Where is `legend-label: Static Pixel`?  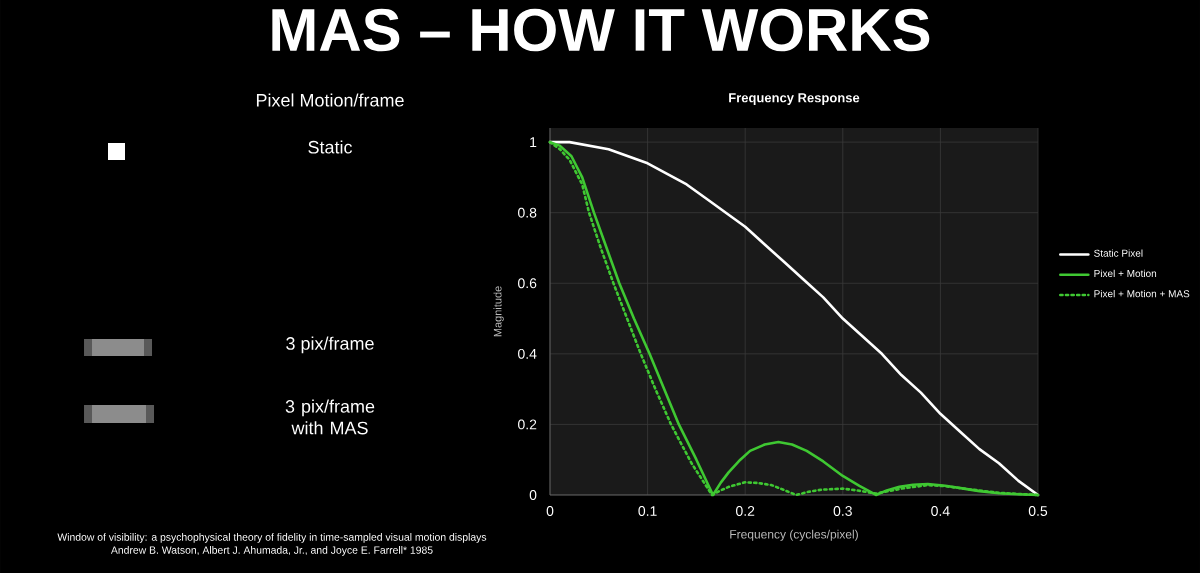 legend-label: Static Pixel is located at coordinates (1118, 253).